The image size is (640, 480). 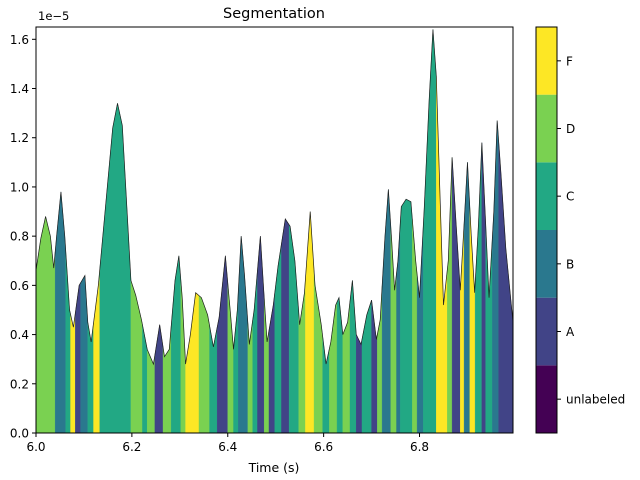 What do you see at coordinates (546, 399) in the screenshot?
I see `colorbar-swatch-unlabeled` at bounding box center [546, 399].